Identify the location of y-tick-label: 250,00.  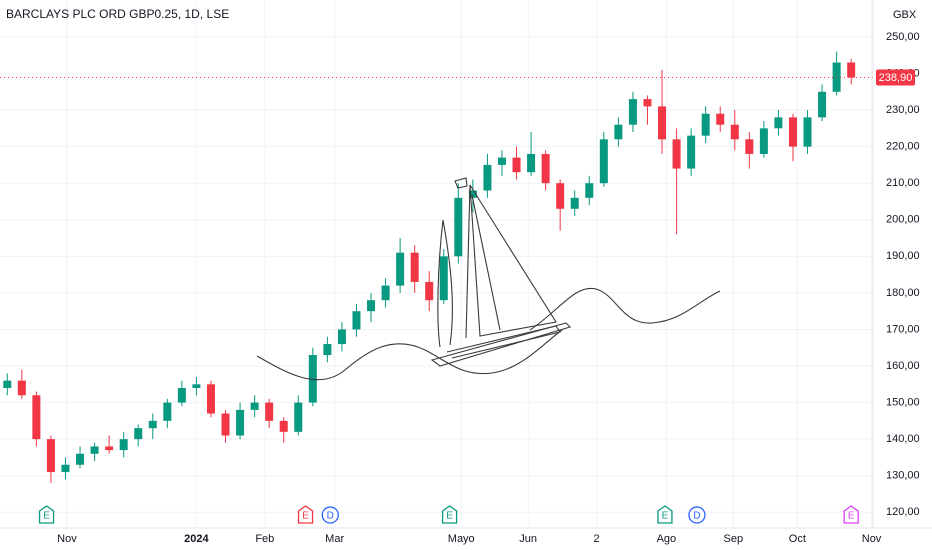
(903, 37).